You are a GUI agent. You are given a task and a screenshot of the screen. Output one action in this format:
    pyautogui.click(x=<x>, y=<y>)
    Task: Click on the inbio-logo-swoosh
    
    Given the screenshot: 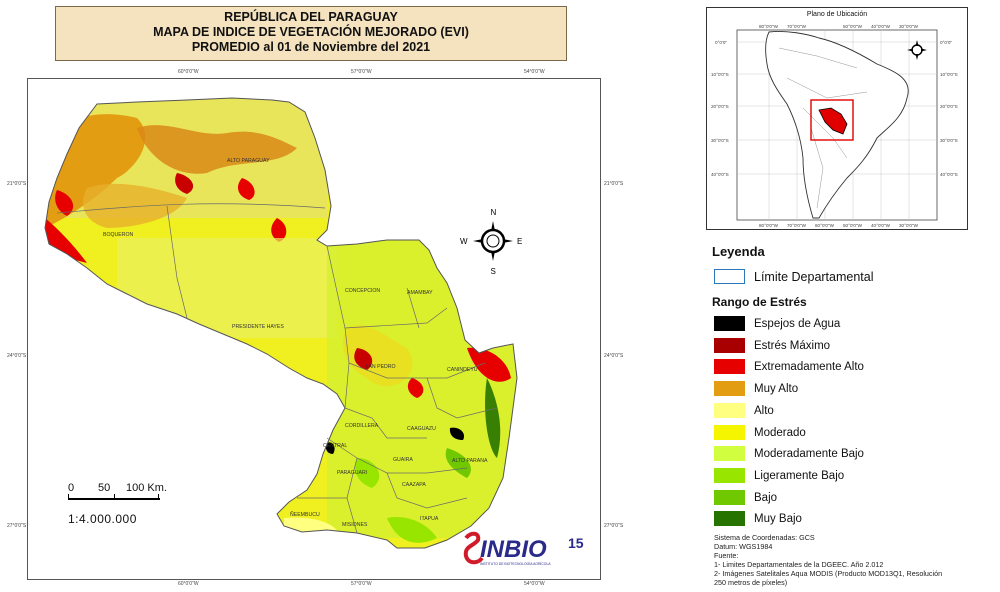 What is the action you would take?
    pyautogui.click(x=473, y=548)
    